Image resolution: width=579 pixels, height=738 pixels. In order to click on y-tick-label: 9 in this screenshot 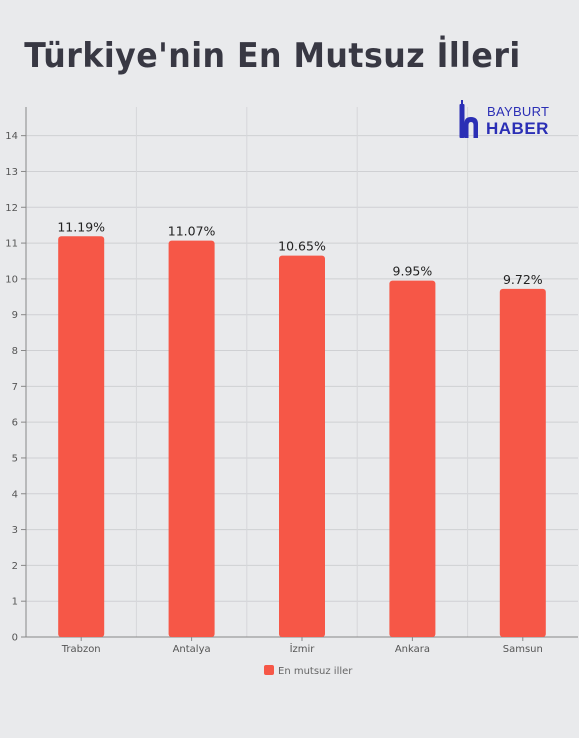, I will do `click(15, 315)`.